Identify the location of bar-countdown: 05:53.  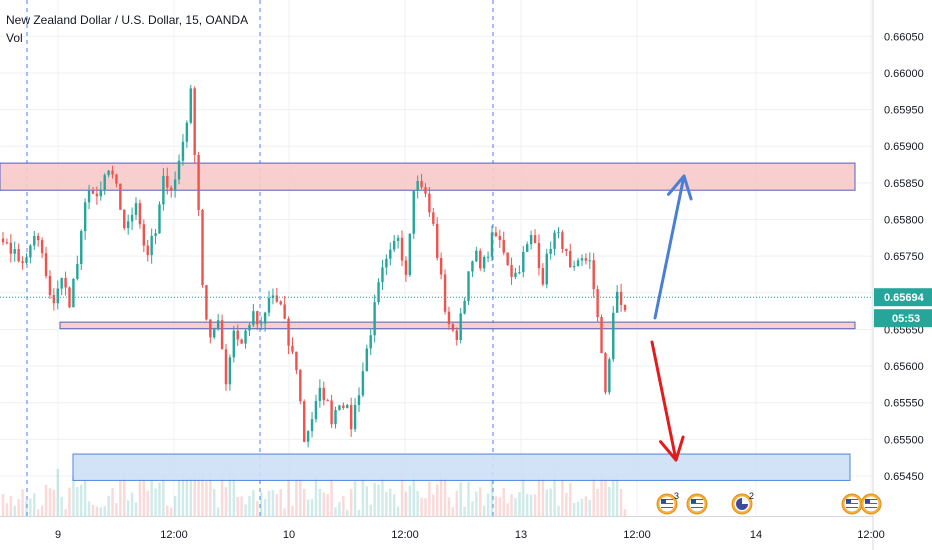
(906, 319).